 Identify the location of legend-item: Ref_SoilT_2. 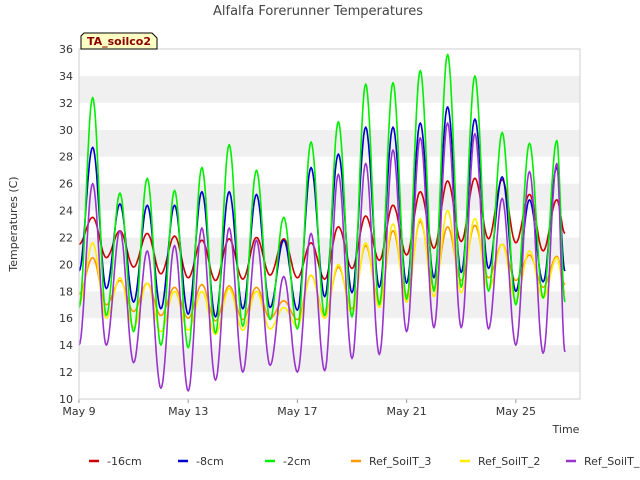
(500, 461).